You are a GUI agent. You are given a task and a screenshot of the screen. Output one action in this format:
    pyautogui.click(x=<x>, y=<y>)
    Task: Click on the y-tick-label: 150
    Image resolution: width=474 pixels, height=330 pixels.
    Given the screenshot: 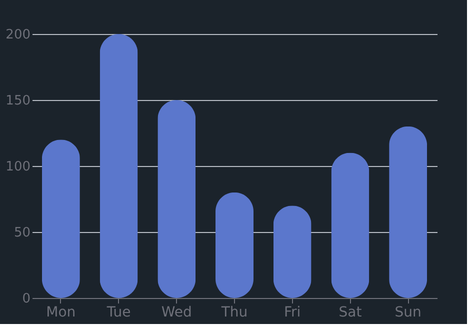 What is the action you would take?
    pyautogui.click(x=18, y=101)
    